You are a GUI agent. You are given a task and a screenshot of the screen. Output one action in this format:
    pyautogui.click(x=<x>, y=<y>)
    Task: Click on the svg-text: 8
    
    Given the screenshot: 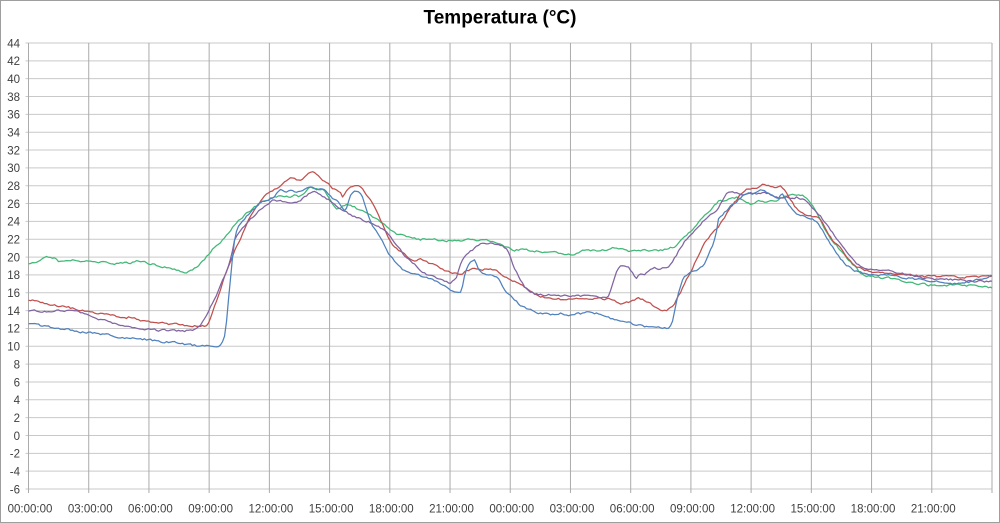 What is the action you would take?
    pyautogui.click(x=17, y=365)
    